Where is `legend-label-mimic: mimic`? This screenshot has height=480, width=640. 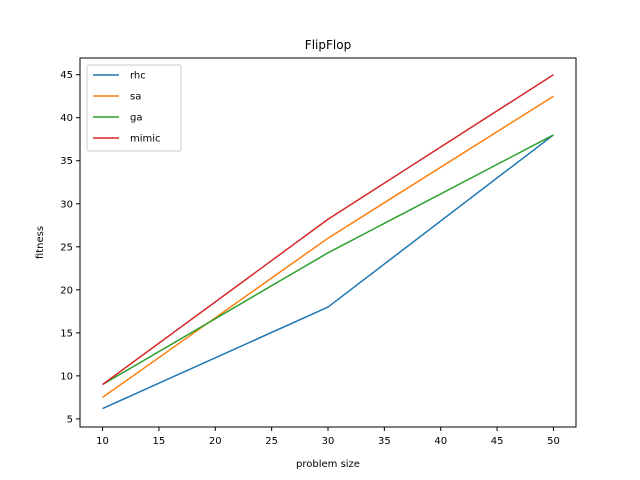
legend-label-mimic: mimic is located at coordinates (145, 139).